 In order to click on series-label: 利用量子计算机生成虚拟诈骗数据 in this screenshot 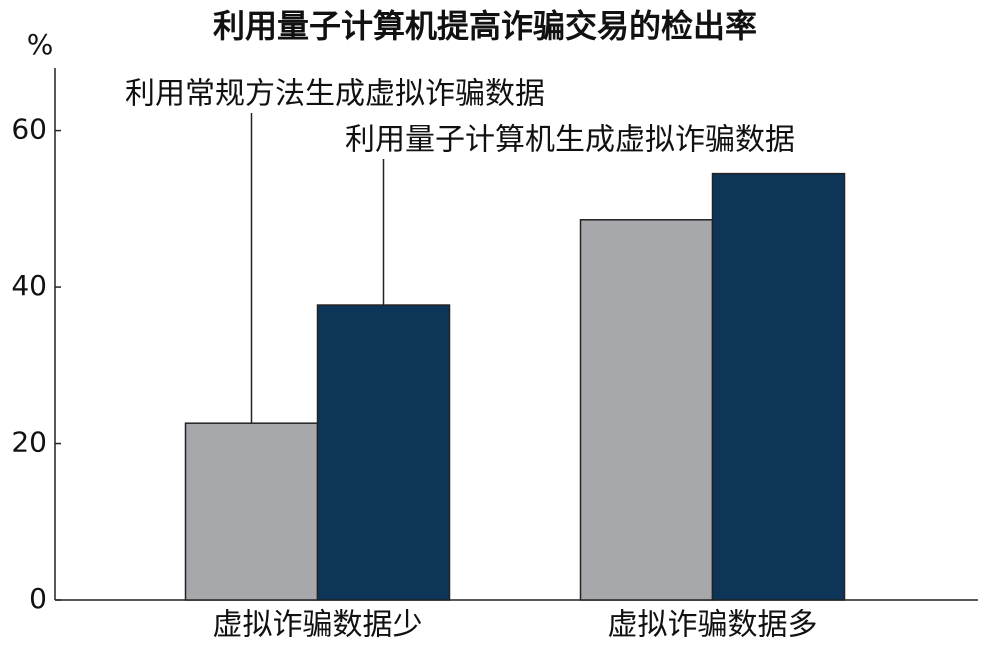, I will do `click(570, 140)`.